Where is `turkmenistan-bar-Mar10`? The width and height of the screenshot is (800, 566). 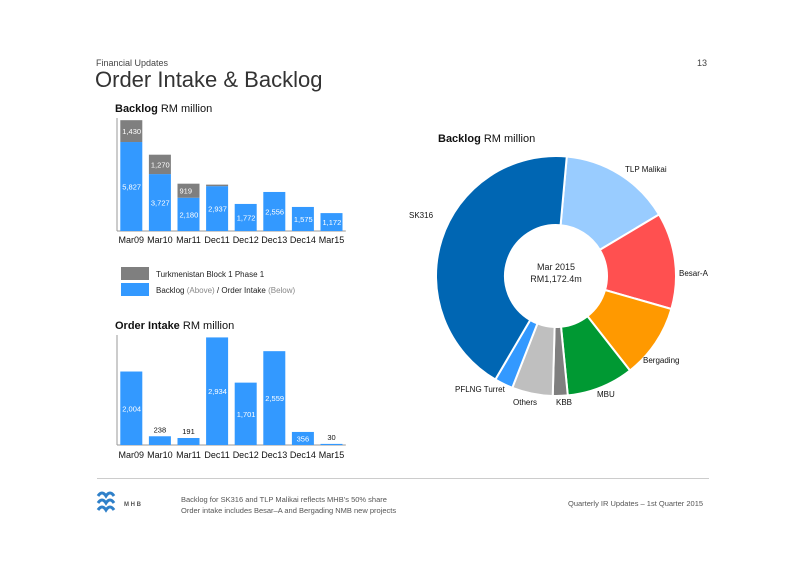 turkmenistan-bar-Mar10 is located at coordinates (159, 164).